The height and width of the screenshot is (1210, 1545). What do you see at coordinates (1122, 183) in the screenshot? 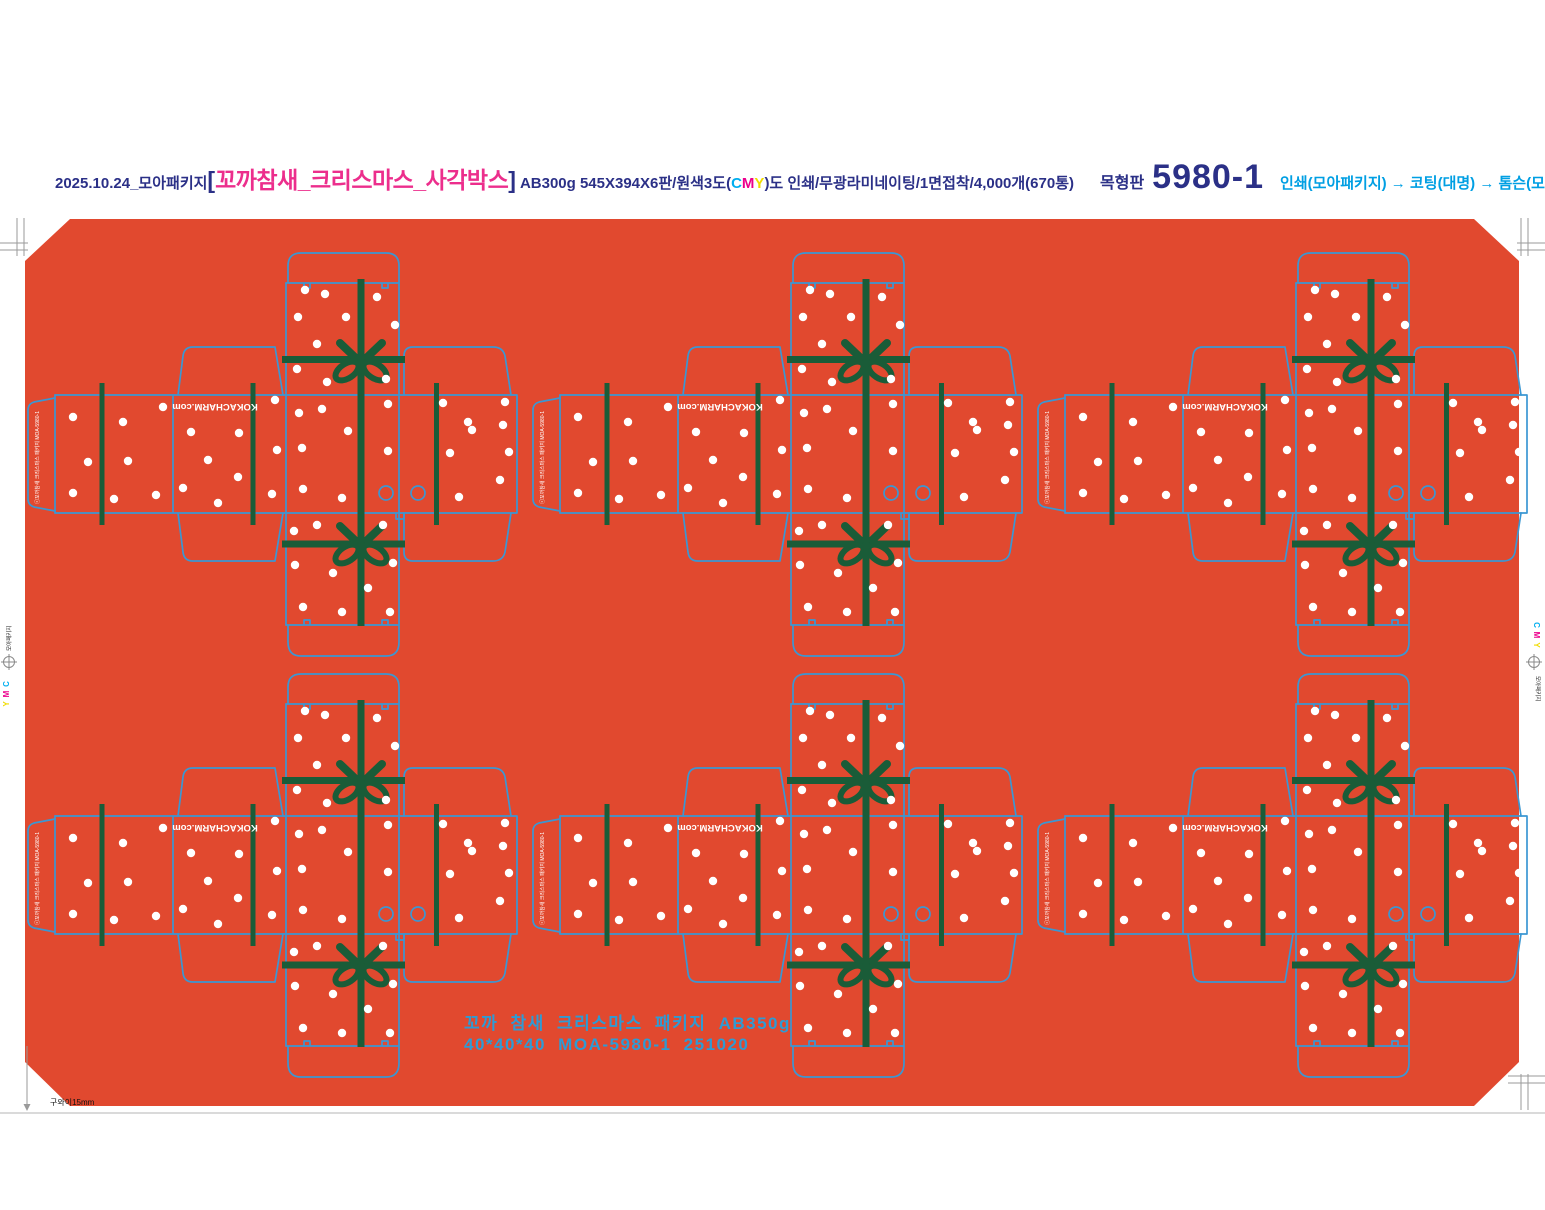
I see `mold-plate-label: 목형판` at bounding box center [1122, 183].